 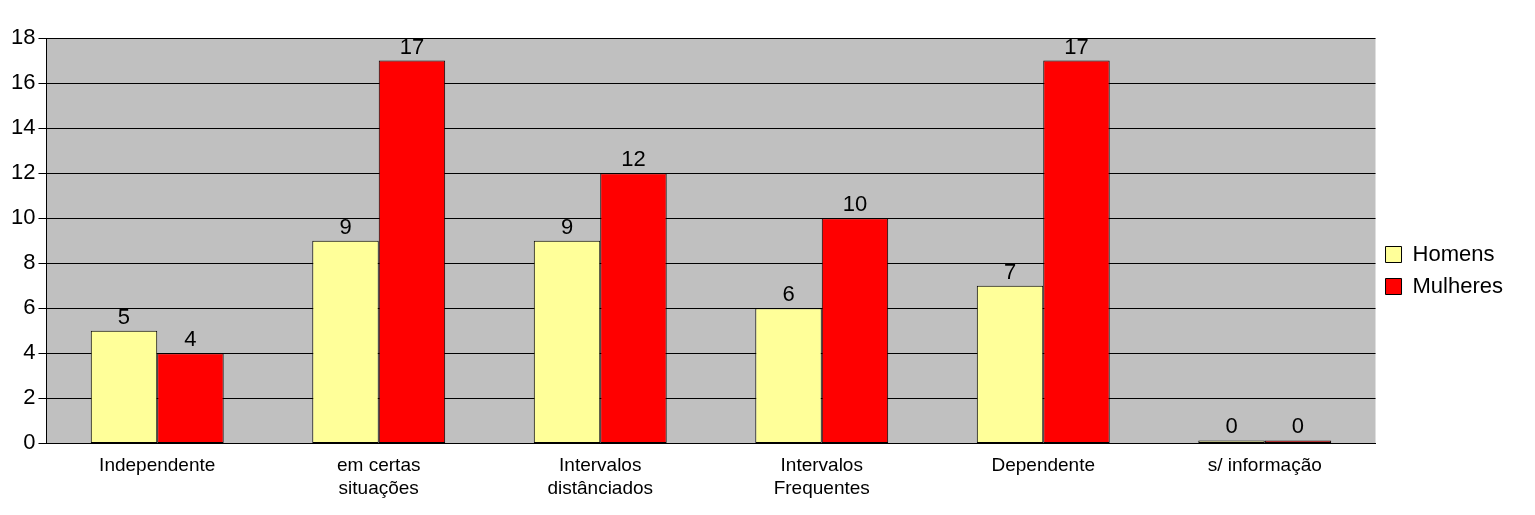 I want to click on x-tick-label: Intervalos distânciados, so click(x=600, y=476).